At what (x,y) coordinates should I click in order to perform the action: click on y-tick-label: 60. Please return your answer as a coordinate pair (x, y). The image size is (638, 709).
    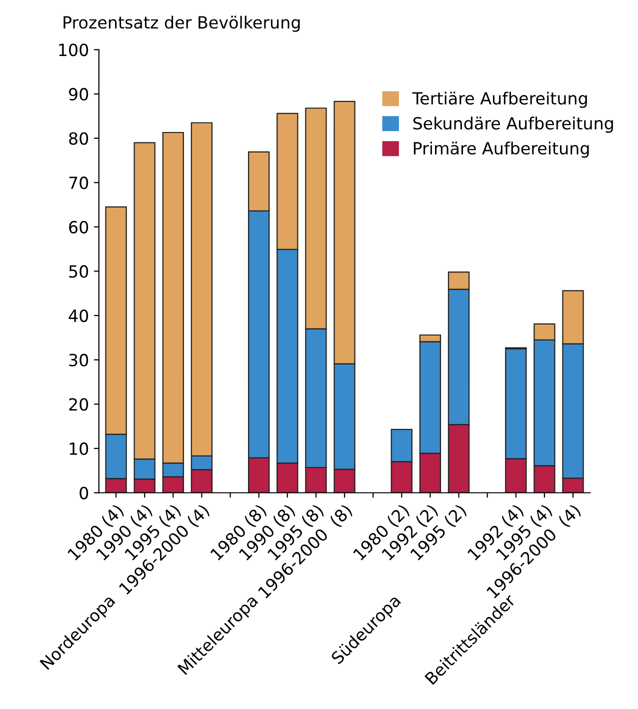
    Looking at the image, I should click on (78, 227).